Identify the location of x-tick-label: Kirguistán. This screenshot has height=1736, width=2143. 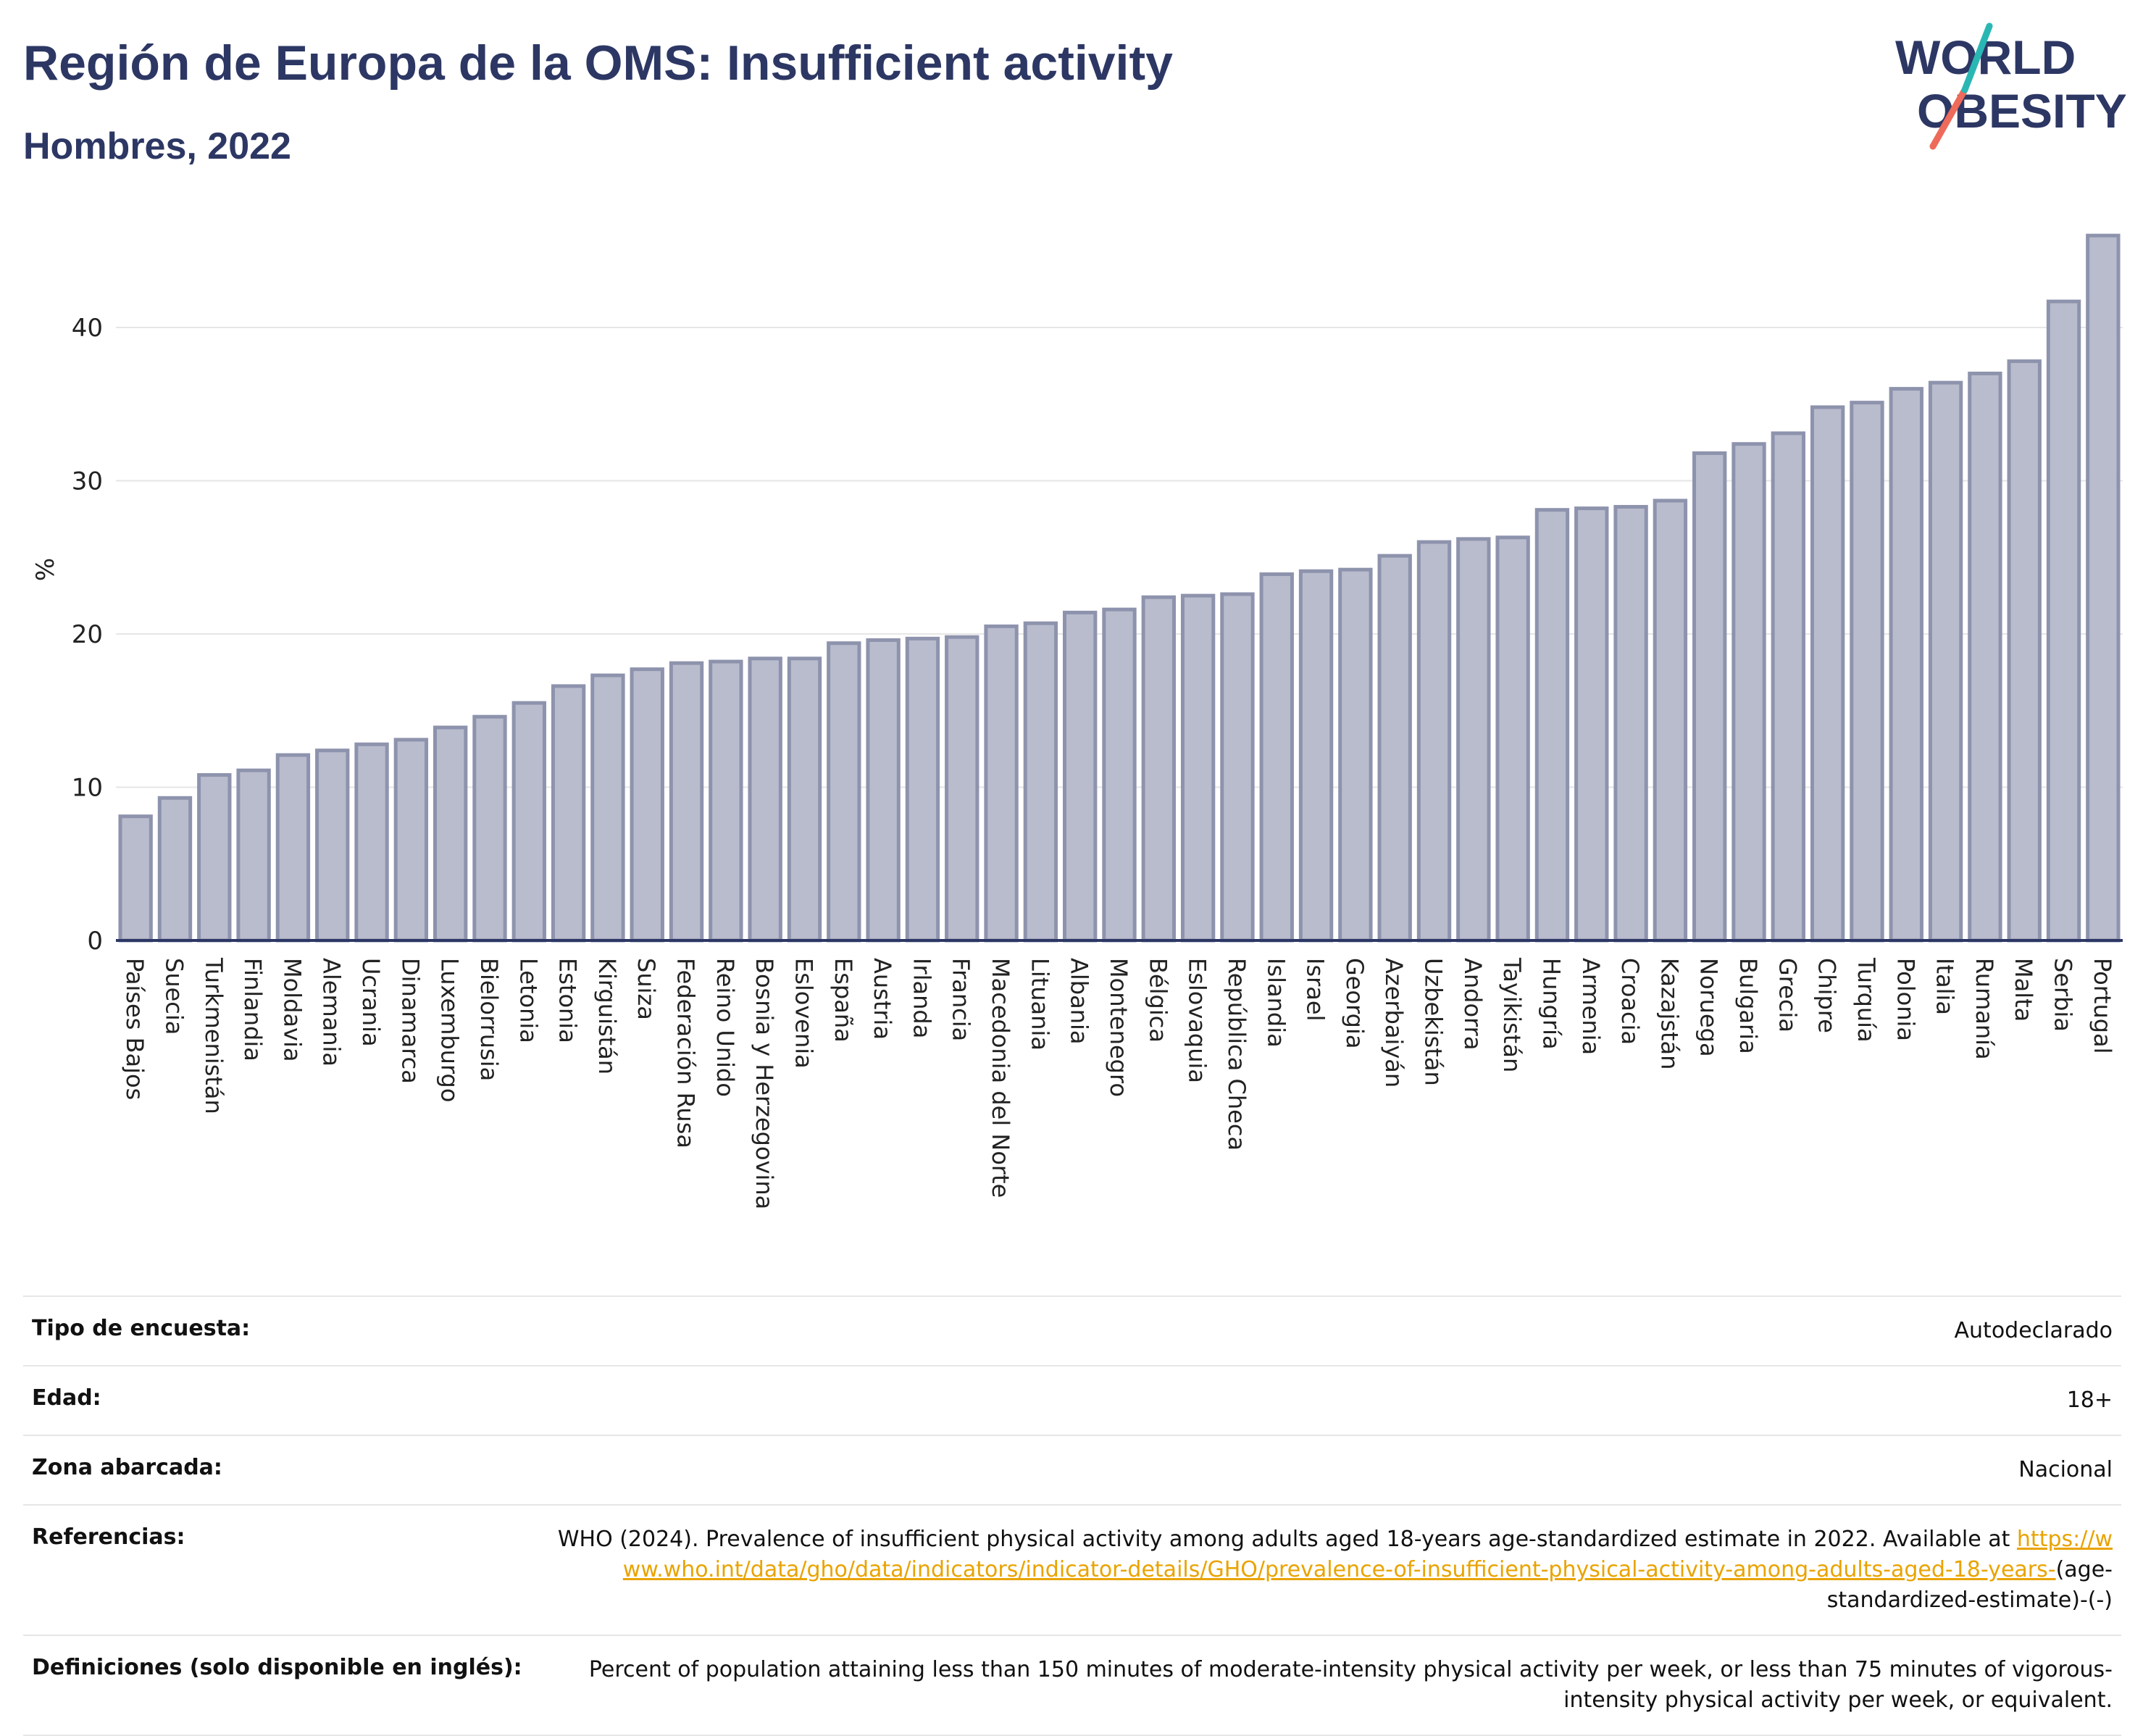
(607, 1016).